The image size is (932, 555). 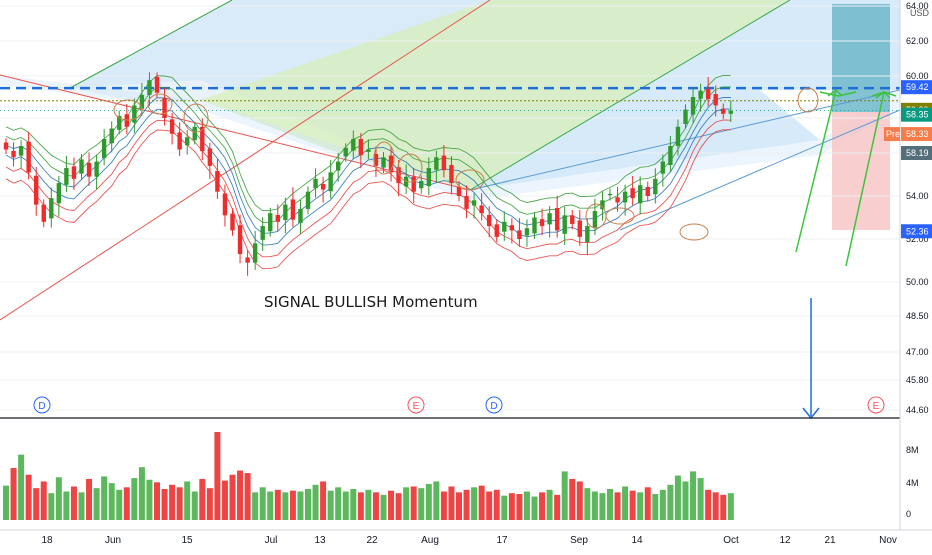 I want to click on x-tick-label: Oct, so click(x=731, y=540).